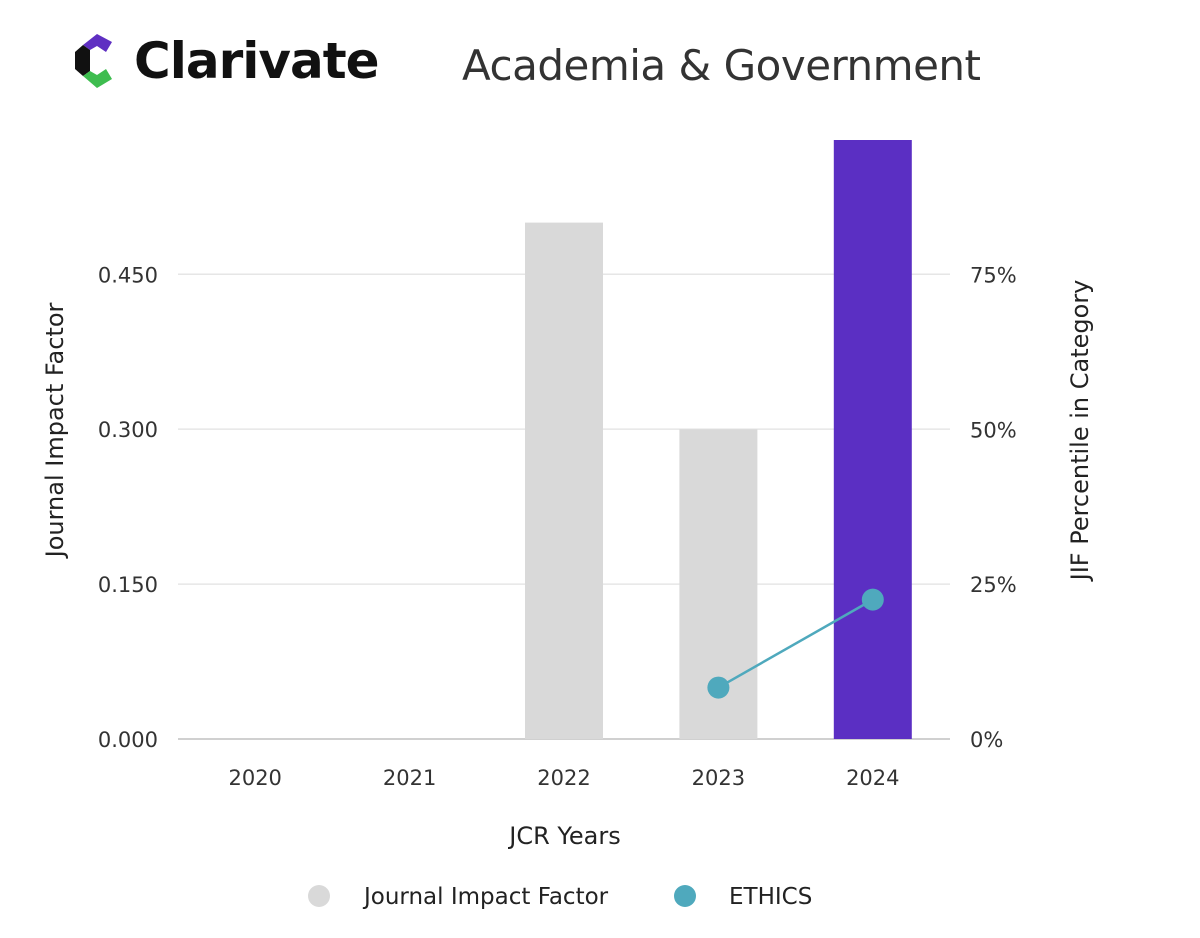 The image size is (1200, 938). What do you see at coordinates (97, 43) in the screenshot?
I see `logo-top-segment` at bounding box center [97, 43].